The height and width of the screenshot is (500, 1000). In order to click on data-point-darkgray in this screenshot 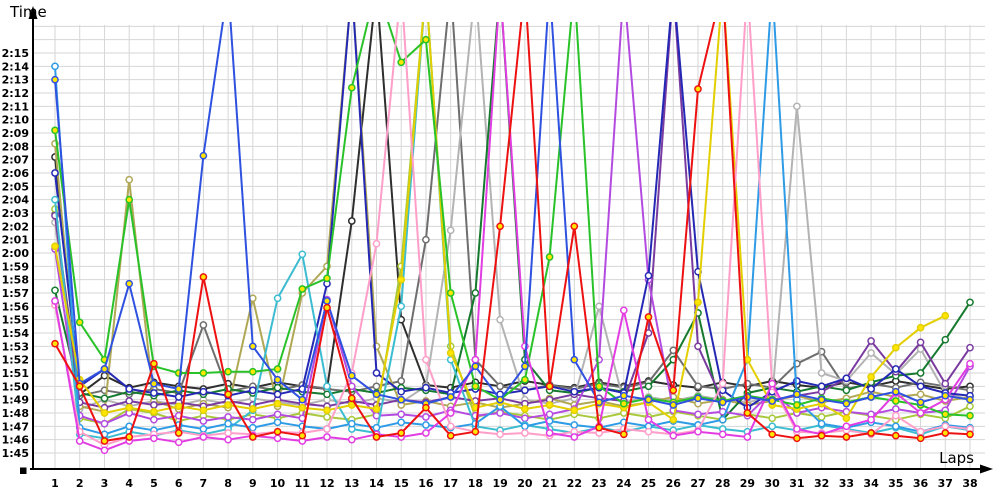, I will do `click(203, 325)`.